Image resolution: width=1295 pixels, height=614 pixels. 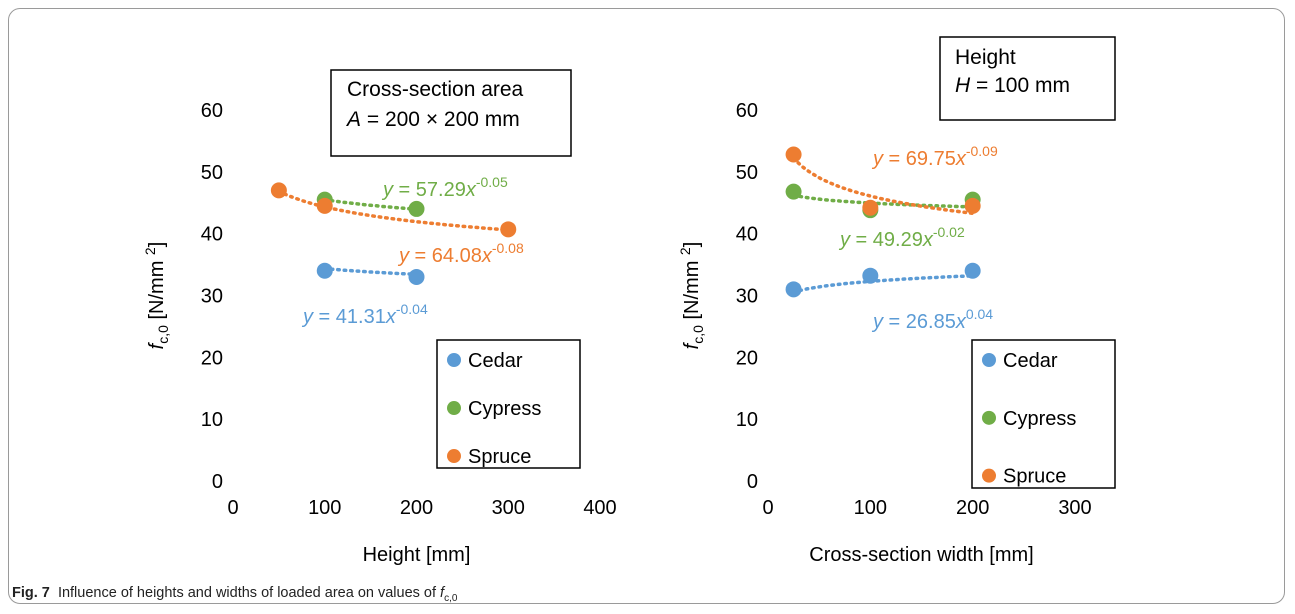 I want to click on equation-cedar: y = 41.31x-0.04, so click(x=364, y=314).